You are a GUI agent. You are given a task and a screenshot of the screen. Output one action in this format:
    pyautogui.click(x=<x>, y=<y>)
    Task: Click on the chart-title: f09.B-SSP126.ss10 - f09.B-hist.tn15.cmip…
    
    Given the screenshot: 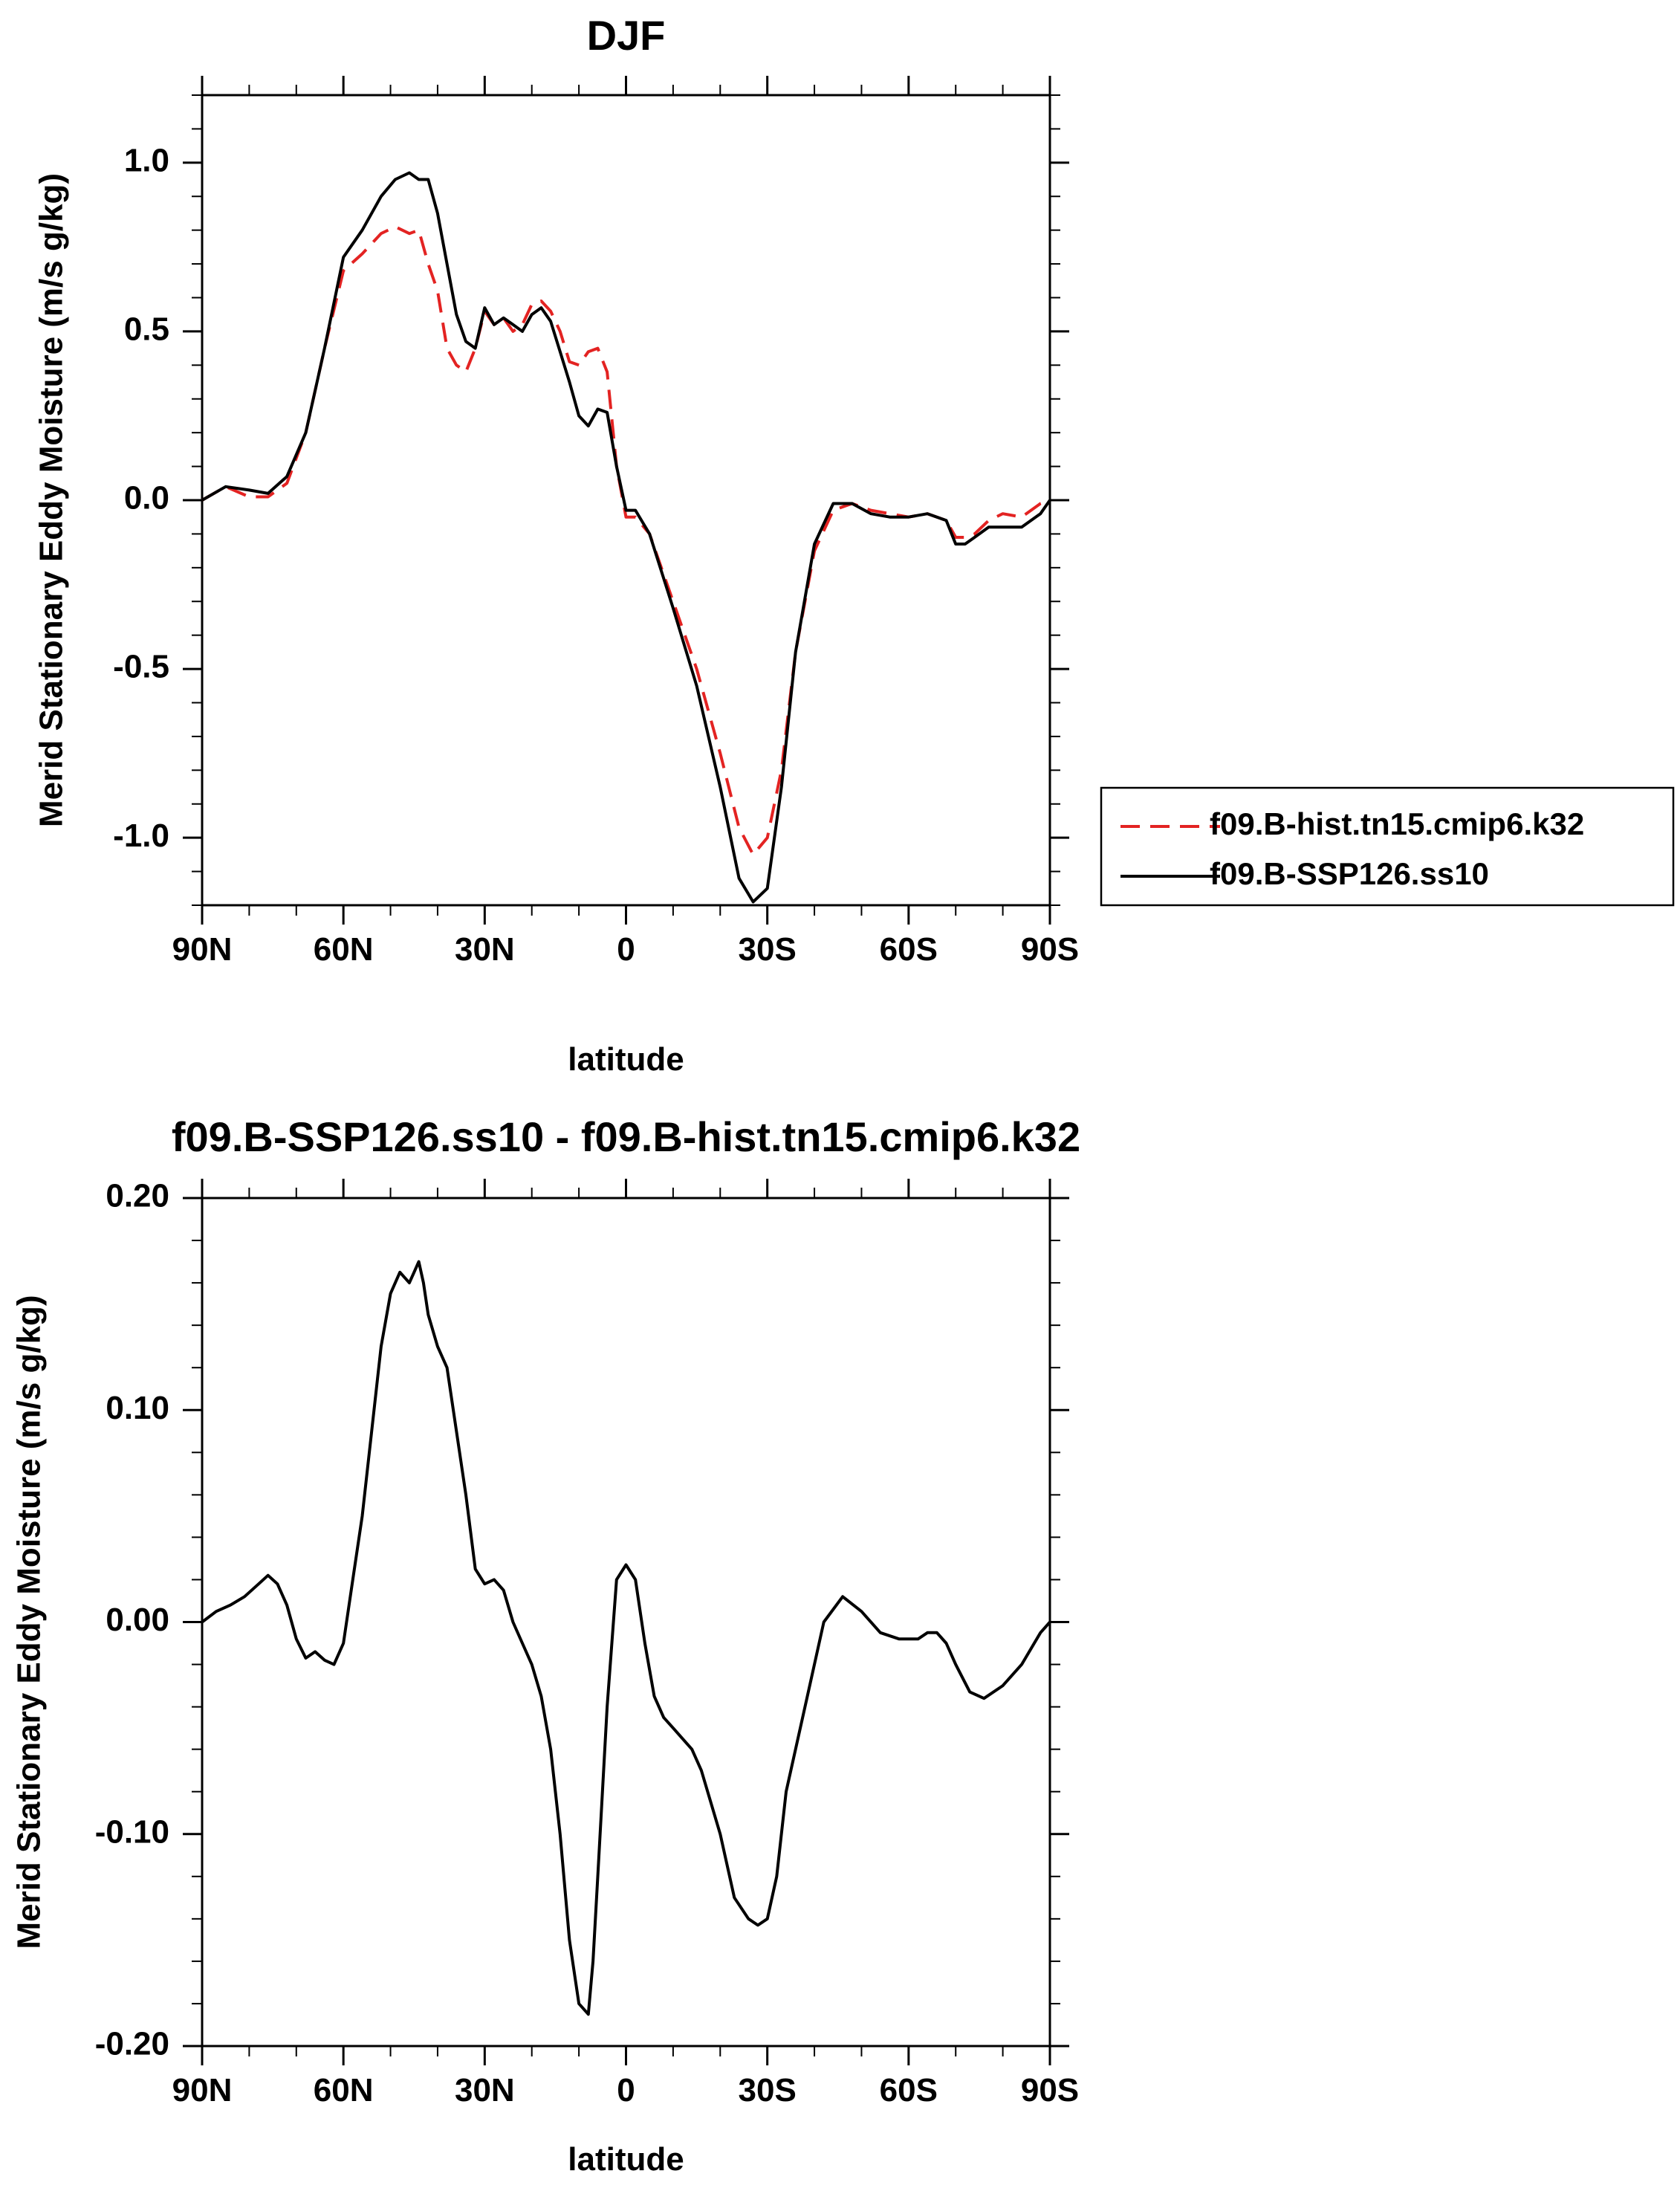 What is the action you would take?
    pyautogui.click(x=626, y=1136)
    